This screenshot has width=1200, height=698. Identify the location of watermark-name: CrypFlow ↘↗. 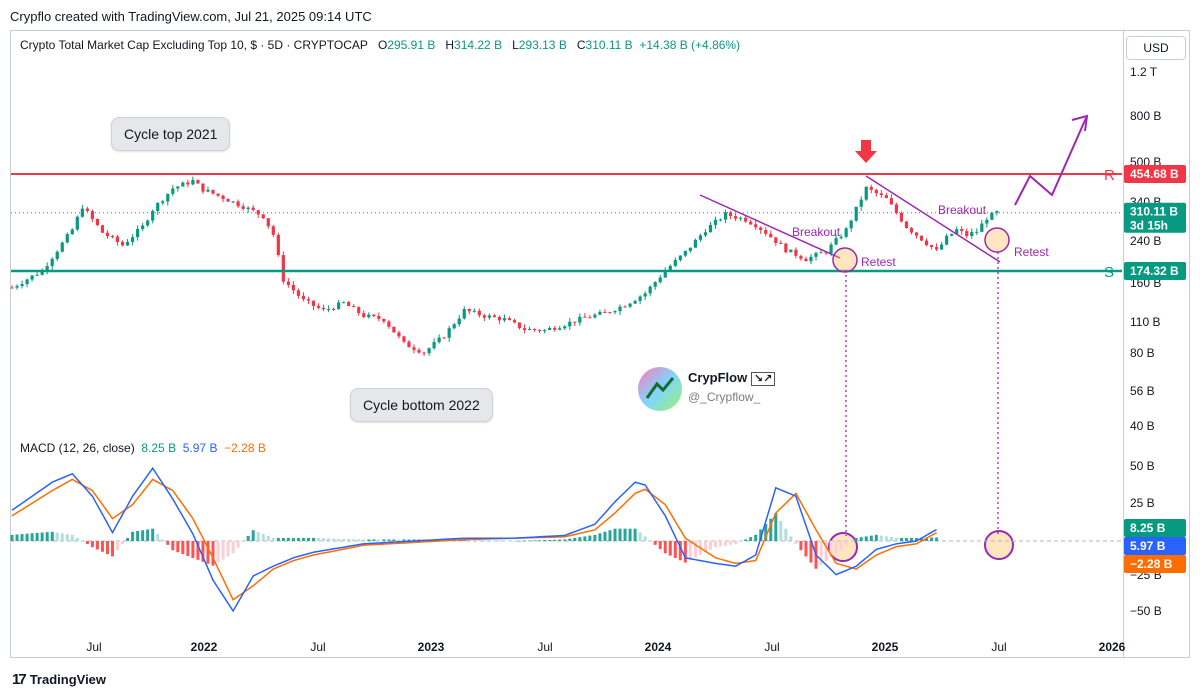
(732, 378).